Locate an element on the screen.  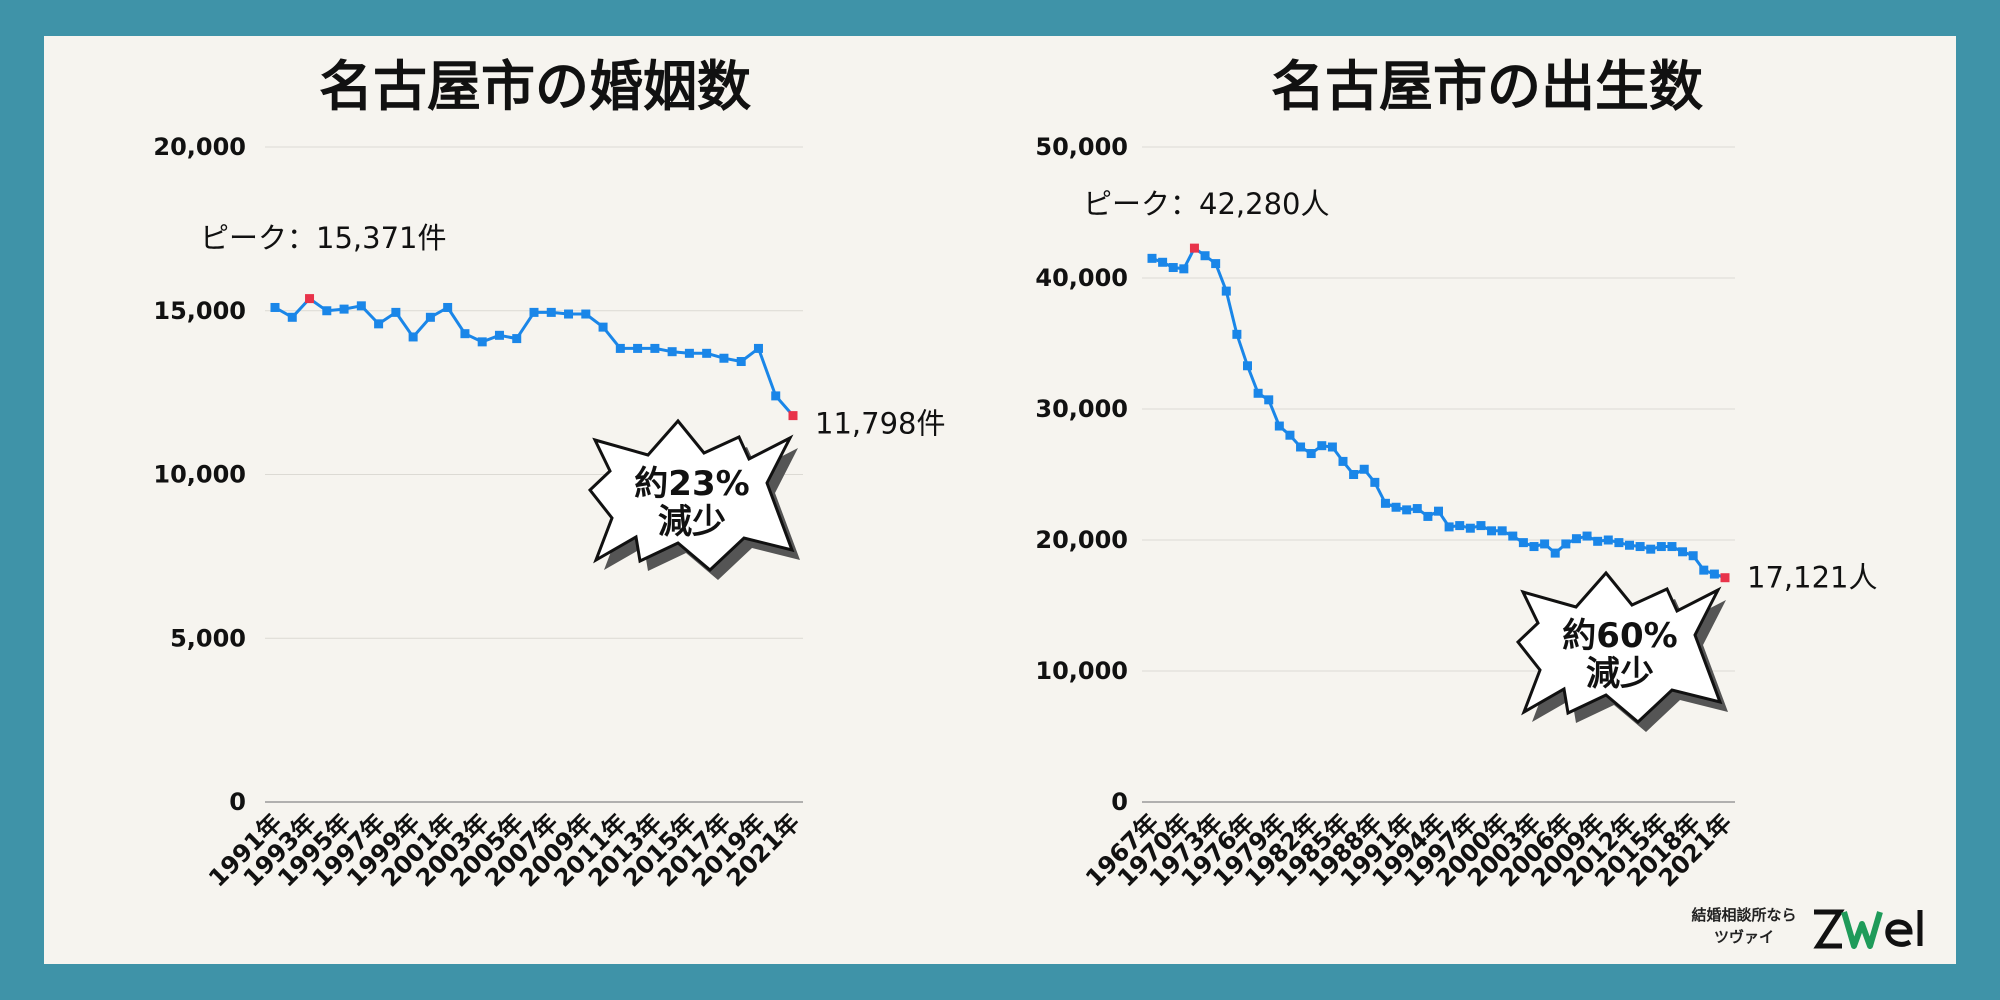
last-value-label: 17,121人 is located at coordinates (1812, 578).